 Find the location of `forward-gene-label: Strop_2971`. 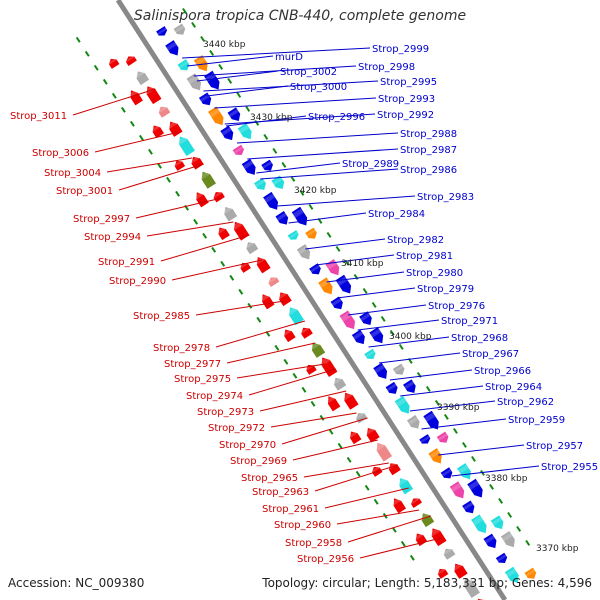

forward-gene-label: Strop_2971 is located at coordinates (469, 321).